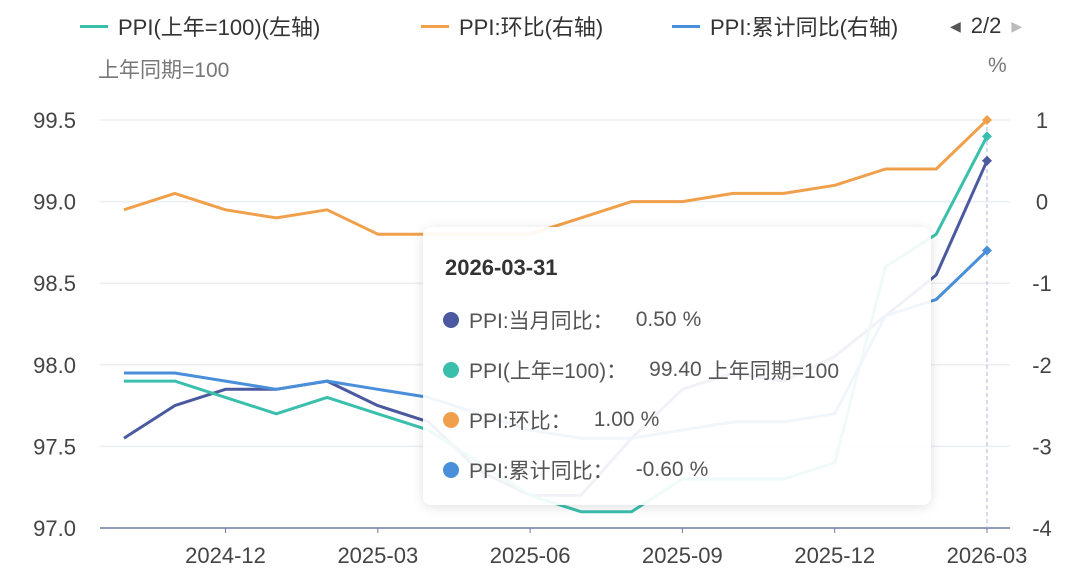 Image resolution: width=1080 pixels, height=588 pixels. I want to click on left-axis-tick-label: 97.0, so click(54, 528).